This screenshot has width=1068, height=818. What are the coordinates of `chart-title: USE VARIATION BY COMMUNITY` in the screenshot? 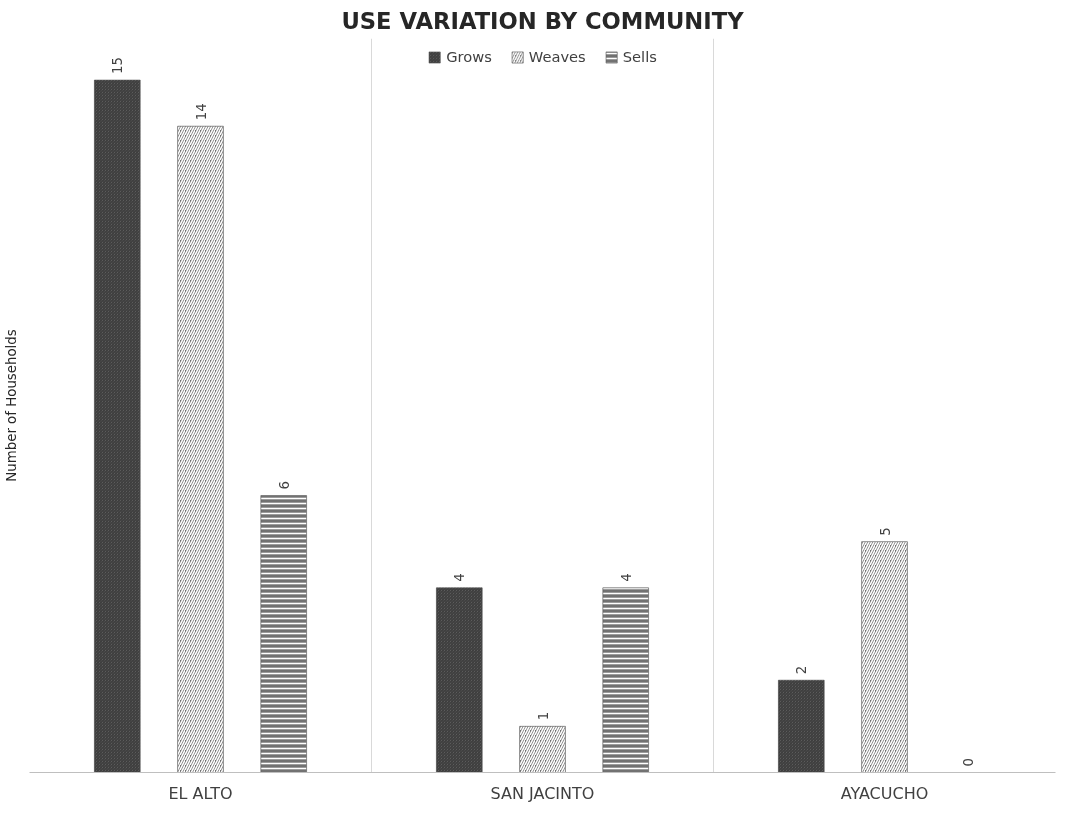 It's located at (543, 20).